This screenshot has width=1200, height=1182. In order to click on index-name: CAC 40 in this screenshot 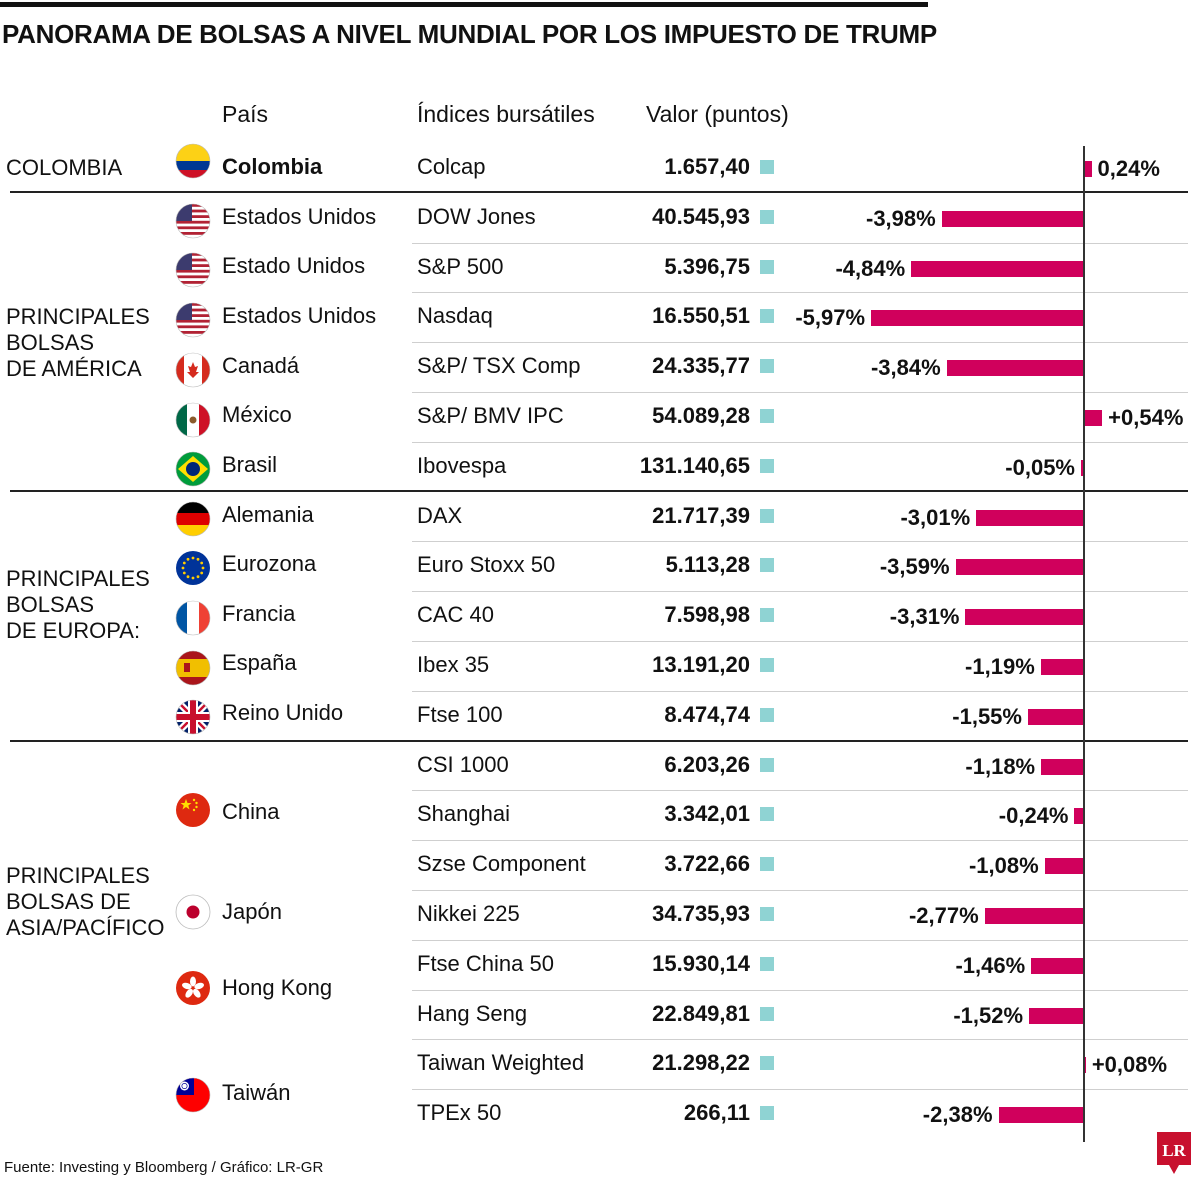, I will do `click(456, 615)`.